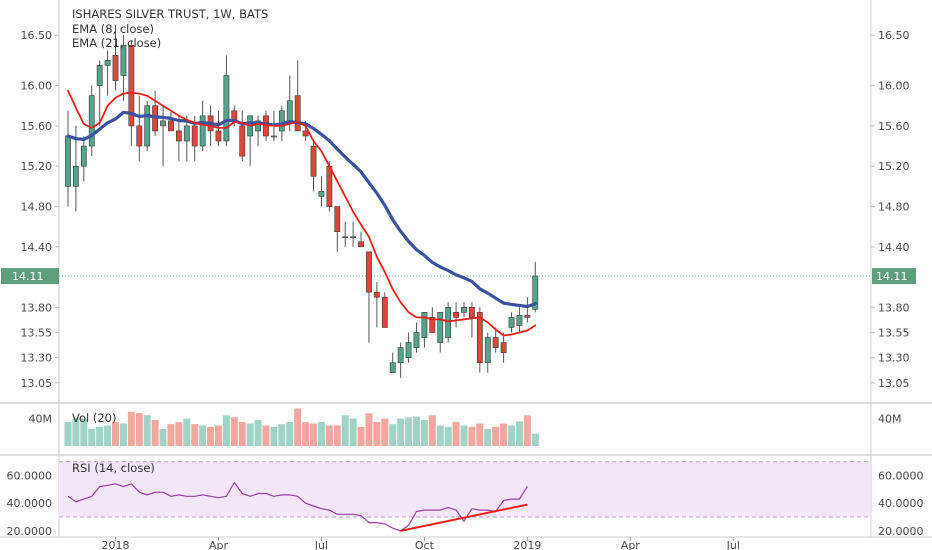  Describe the element at coordinates (894, 86) in the screenshot. I see `price-tick-right: 16.00` at that location.